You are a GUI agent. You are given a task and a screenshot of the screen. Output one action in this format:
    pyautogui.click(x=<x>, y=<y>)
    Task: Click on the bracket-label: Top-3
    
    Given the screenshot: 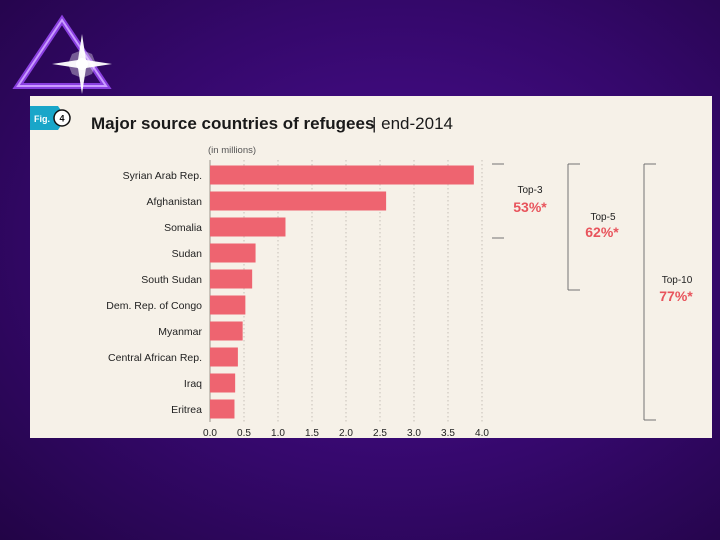 What is the action you would take?
    pyautogui.click(x=529, y=190)
    